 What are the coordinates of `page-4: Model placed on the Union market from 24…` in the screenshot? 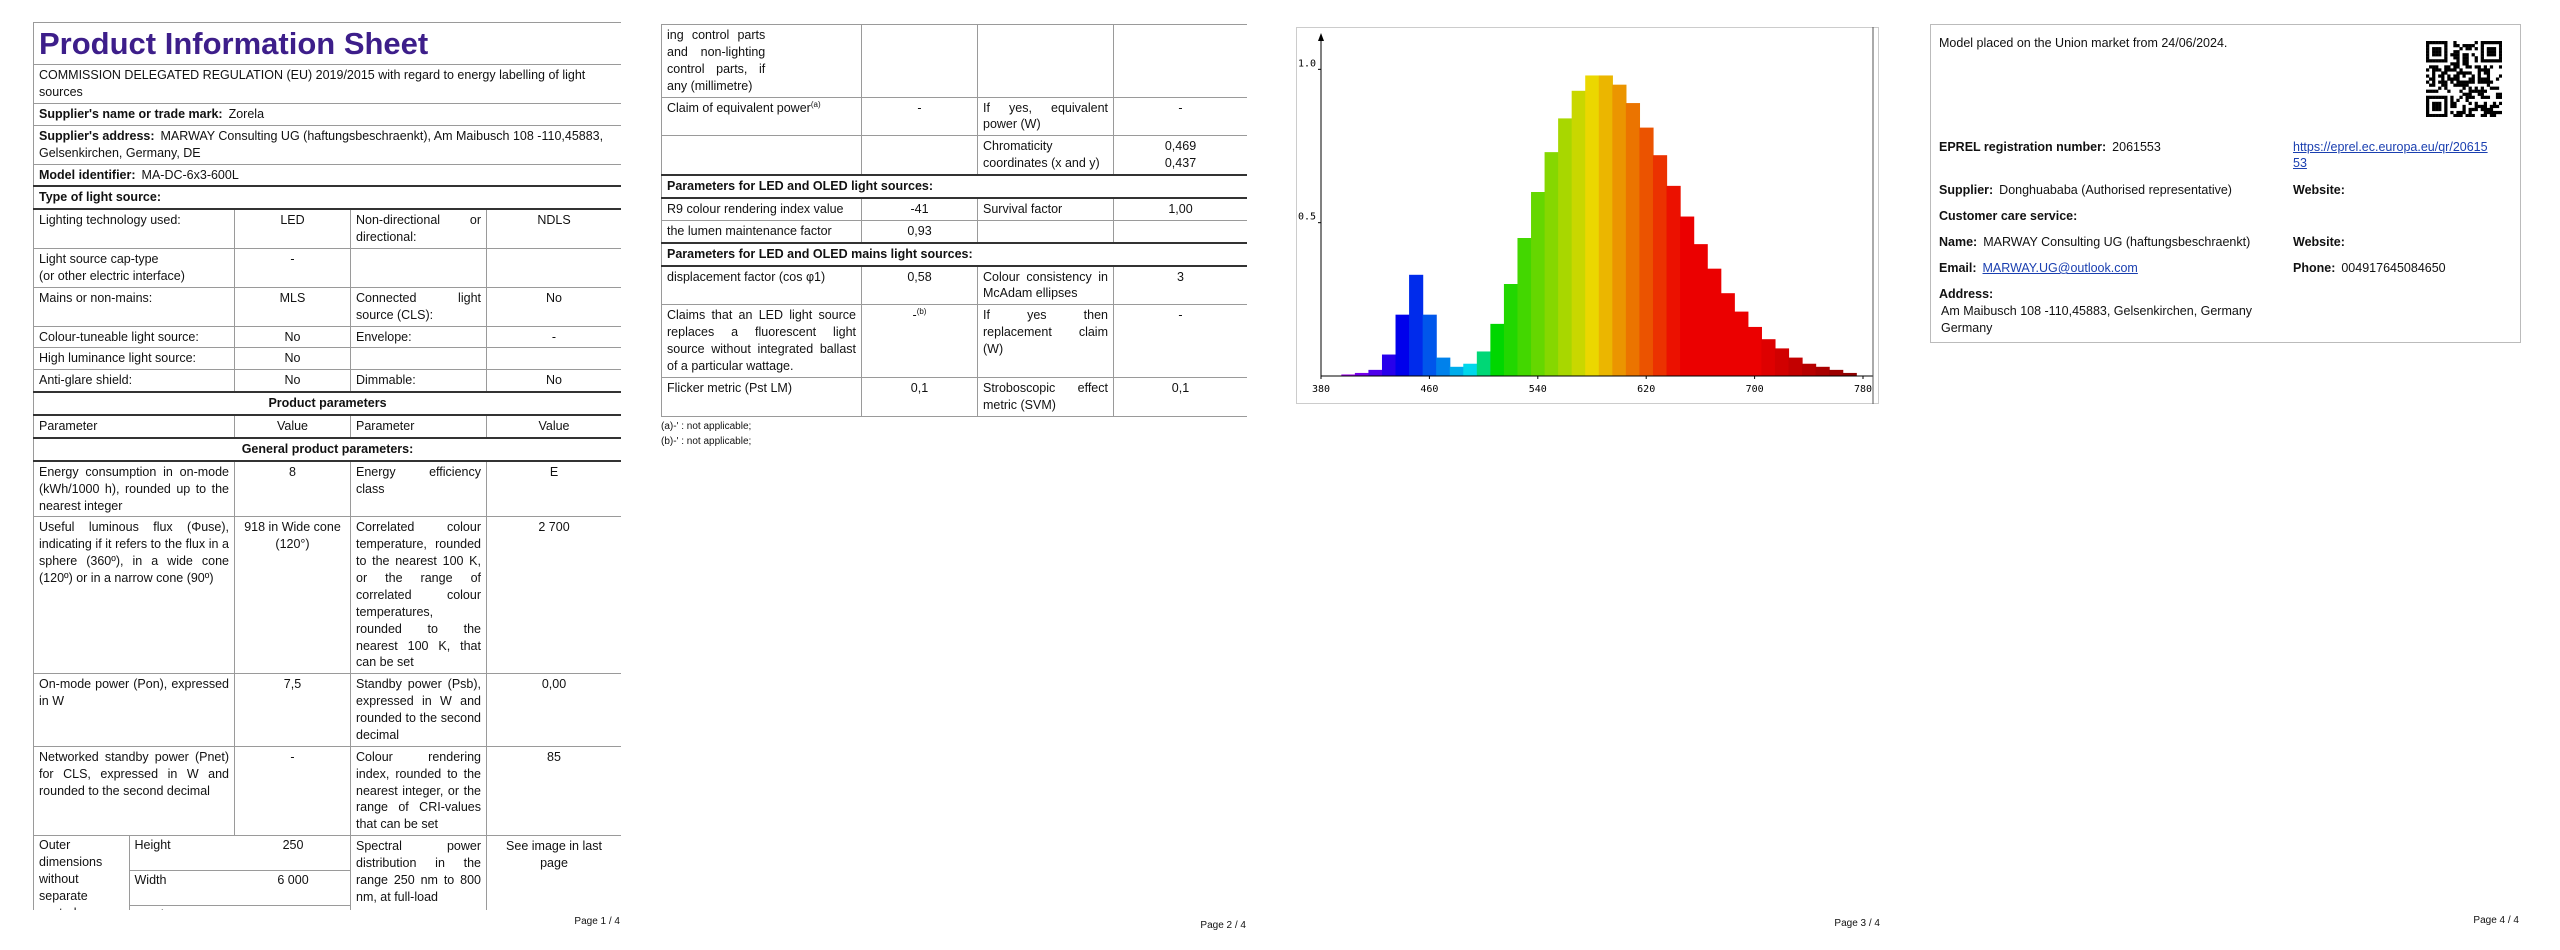 It's located at (2225, 183).